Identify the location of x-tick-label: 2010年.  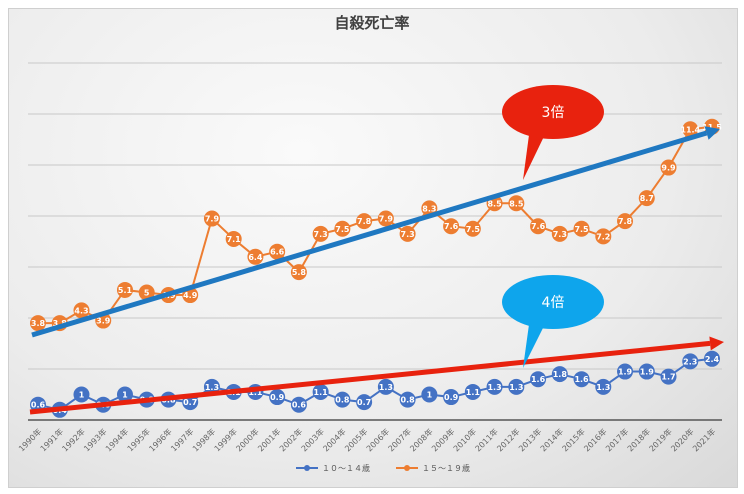
(464, 439).